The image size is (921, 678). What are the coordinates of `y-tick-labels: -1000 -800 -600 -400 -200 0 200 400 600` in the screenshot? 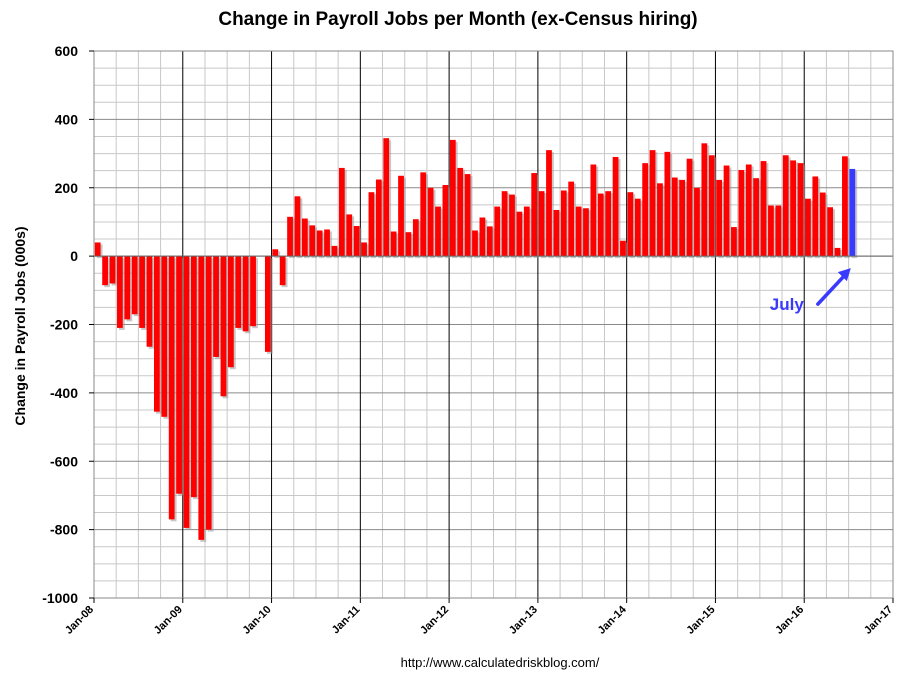 It's located at (68, 324).